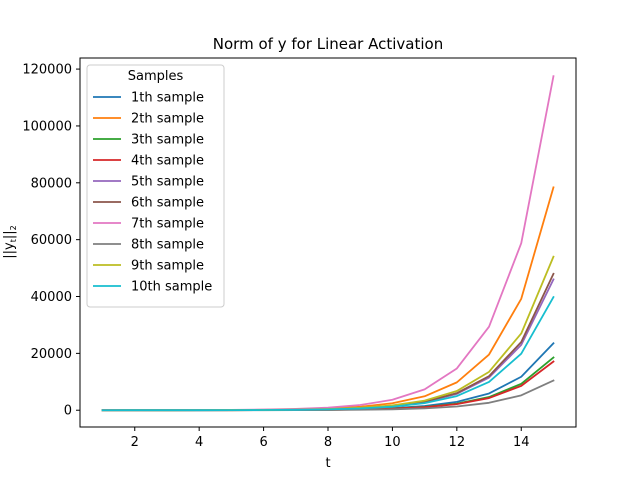  I want to click on y-tick-label-6: 100000, so click(47, 126).